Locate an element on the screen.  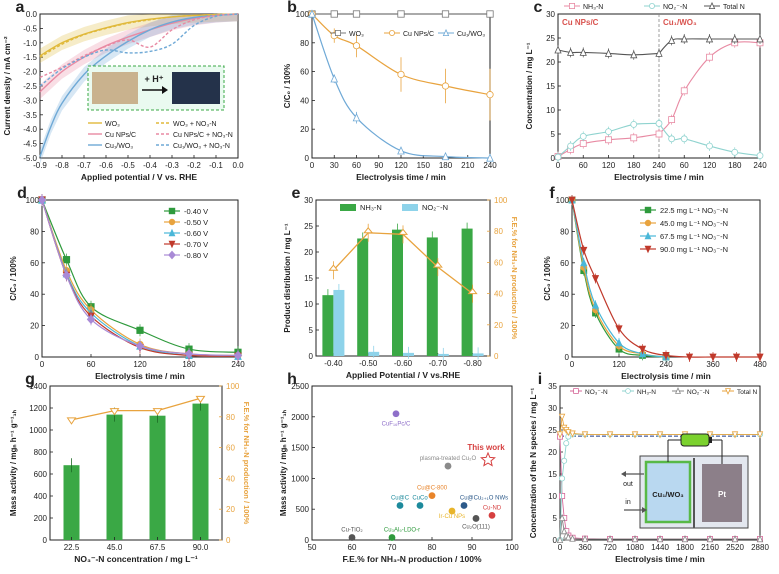
point-label: Cu@Cu₂₊₁O NWs is located at coordinates (484, 499).